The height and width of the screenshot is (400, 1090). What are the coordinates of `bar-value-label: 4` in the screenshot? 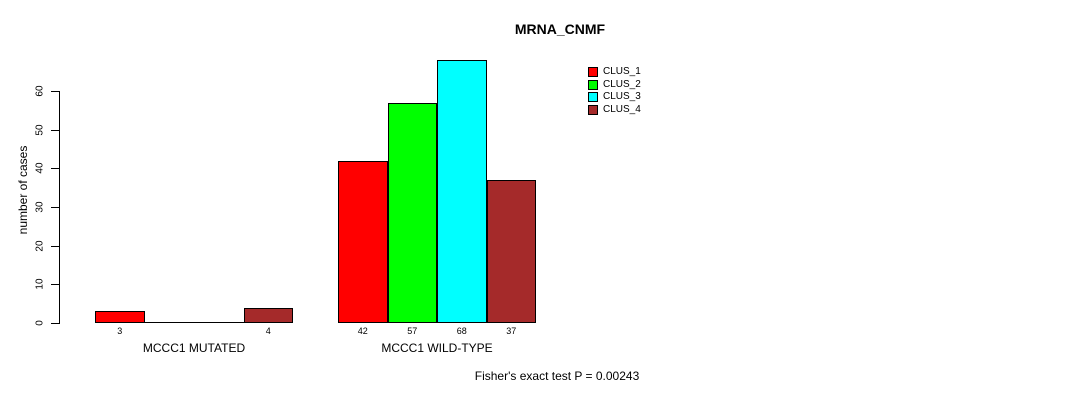 It's located at (268, 331).